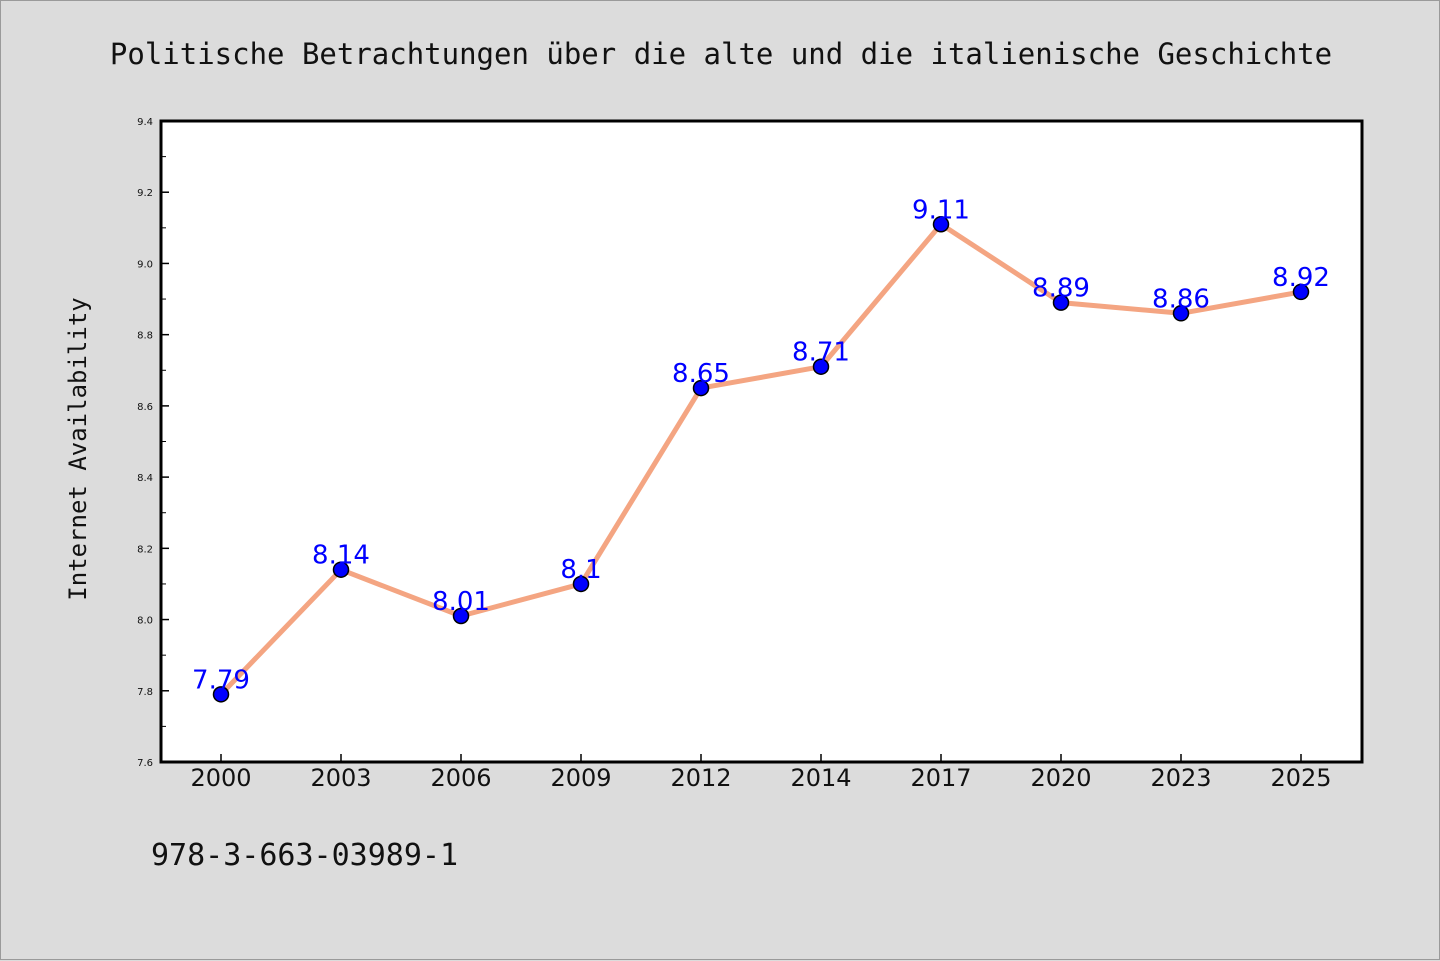 The width and height of the screenshot is (1440, 961). What do you see at coordinates (1301, 278) in the screenshot?
I see `data-label: 8.92` at bounding box center [1301, 278].